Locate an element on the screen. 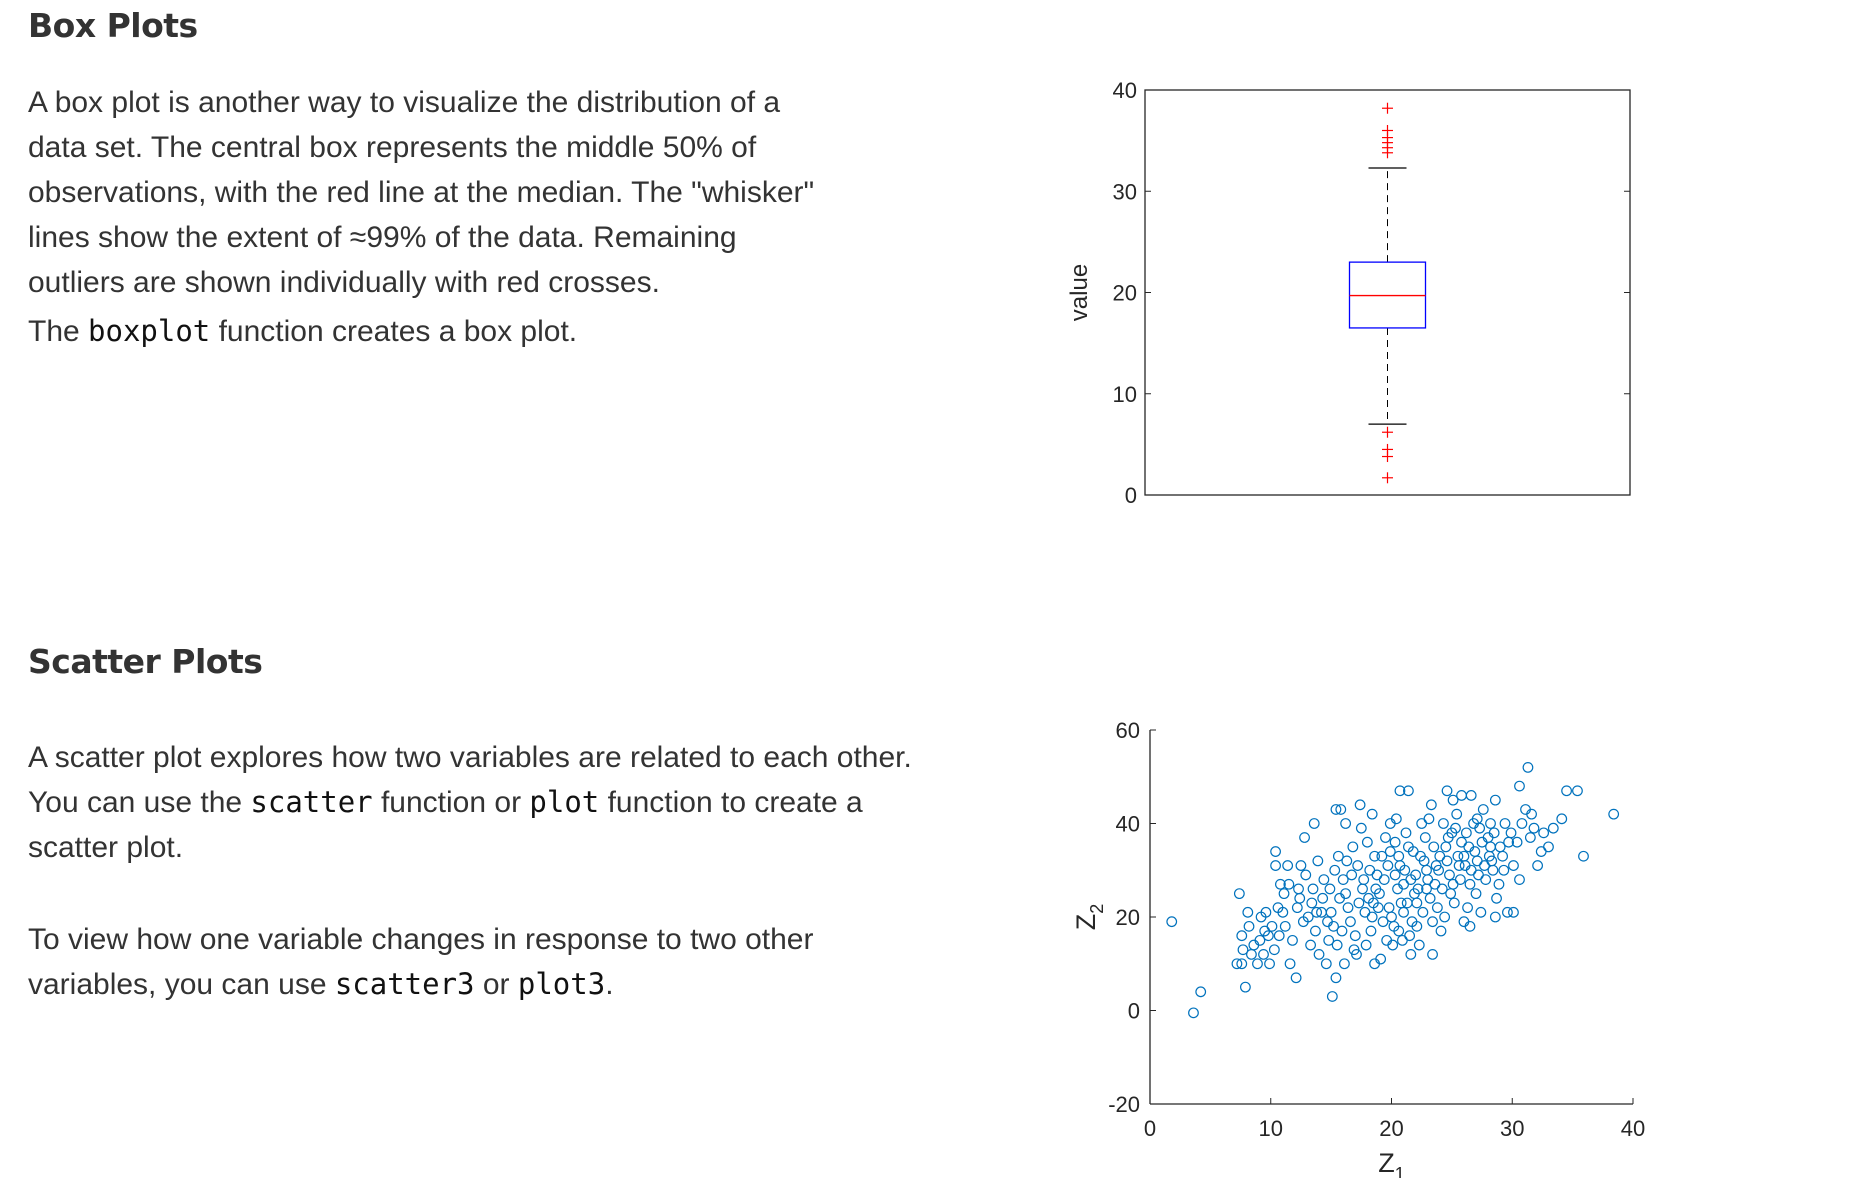  scatter-code: scatter is located at coordinates (311, 802).